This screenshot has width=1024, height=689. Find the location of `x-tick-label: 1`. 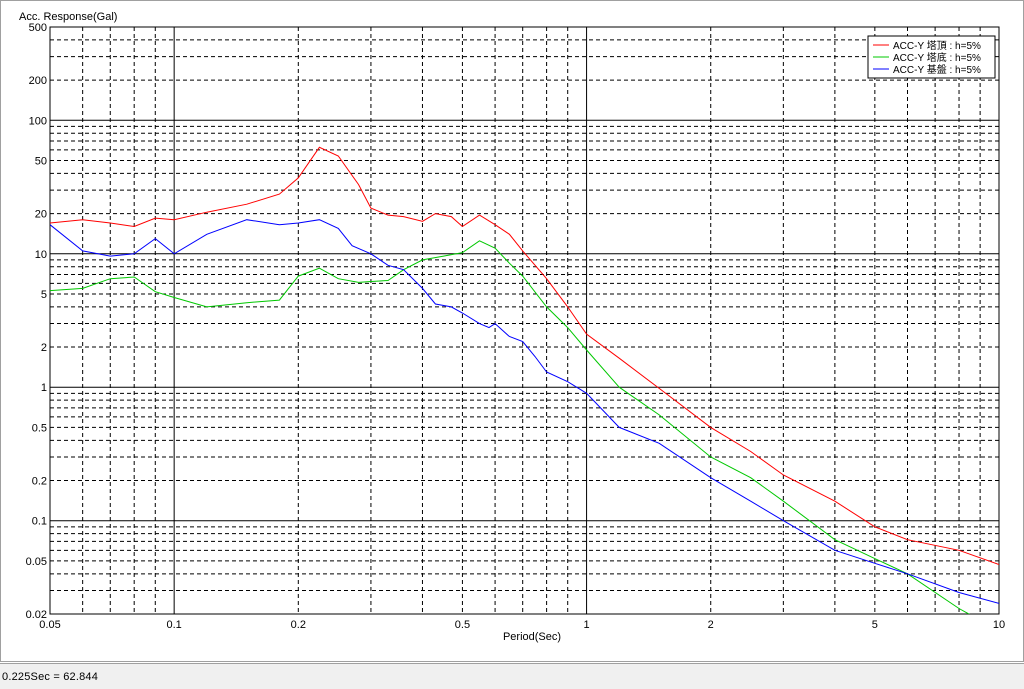

x-tick-label: 1 is located at coordinates (587, 625).